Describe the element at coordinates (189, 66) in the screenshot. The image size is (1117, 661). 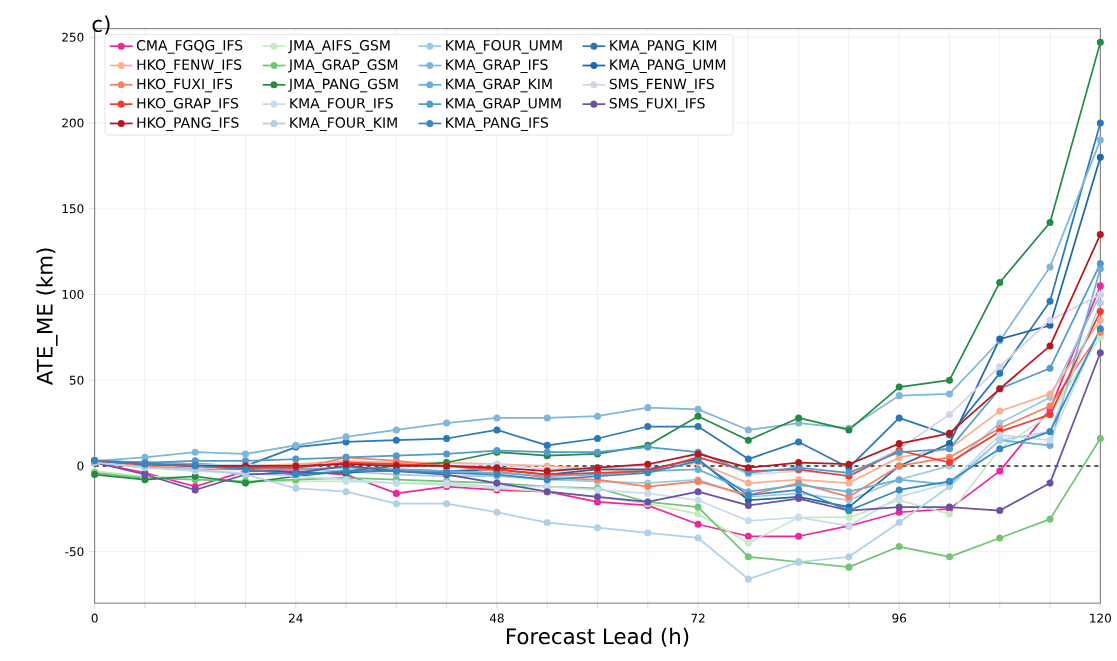
I see `legend-label: HKO_FENW_IFS` at that location.